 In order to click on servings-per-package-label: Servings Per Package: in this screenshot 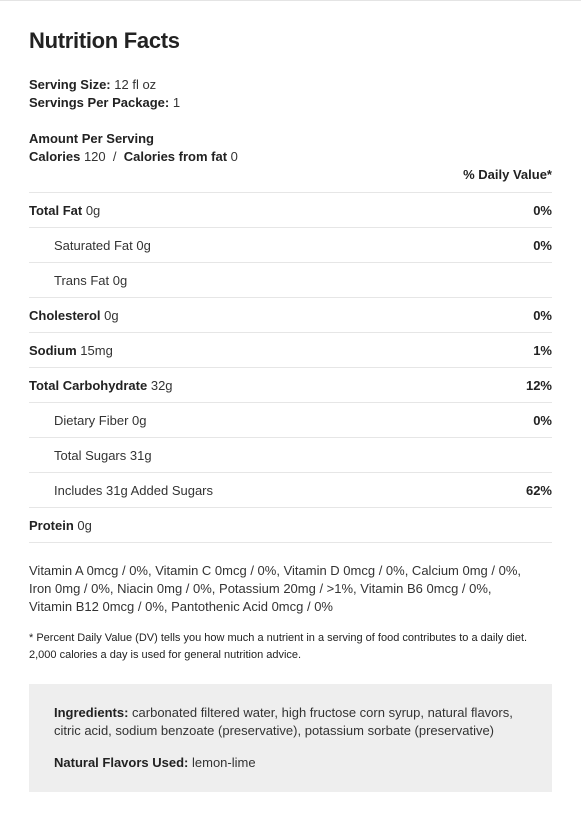, I will do `click(99, 102)`.